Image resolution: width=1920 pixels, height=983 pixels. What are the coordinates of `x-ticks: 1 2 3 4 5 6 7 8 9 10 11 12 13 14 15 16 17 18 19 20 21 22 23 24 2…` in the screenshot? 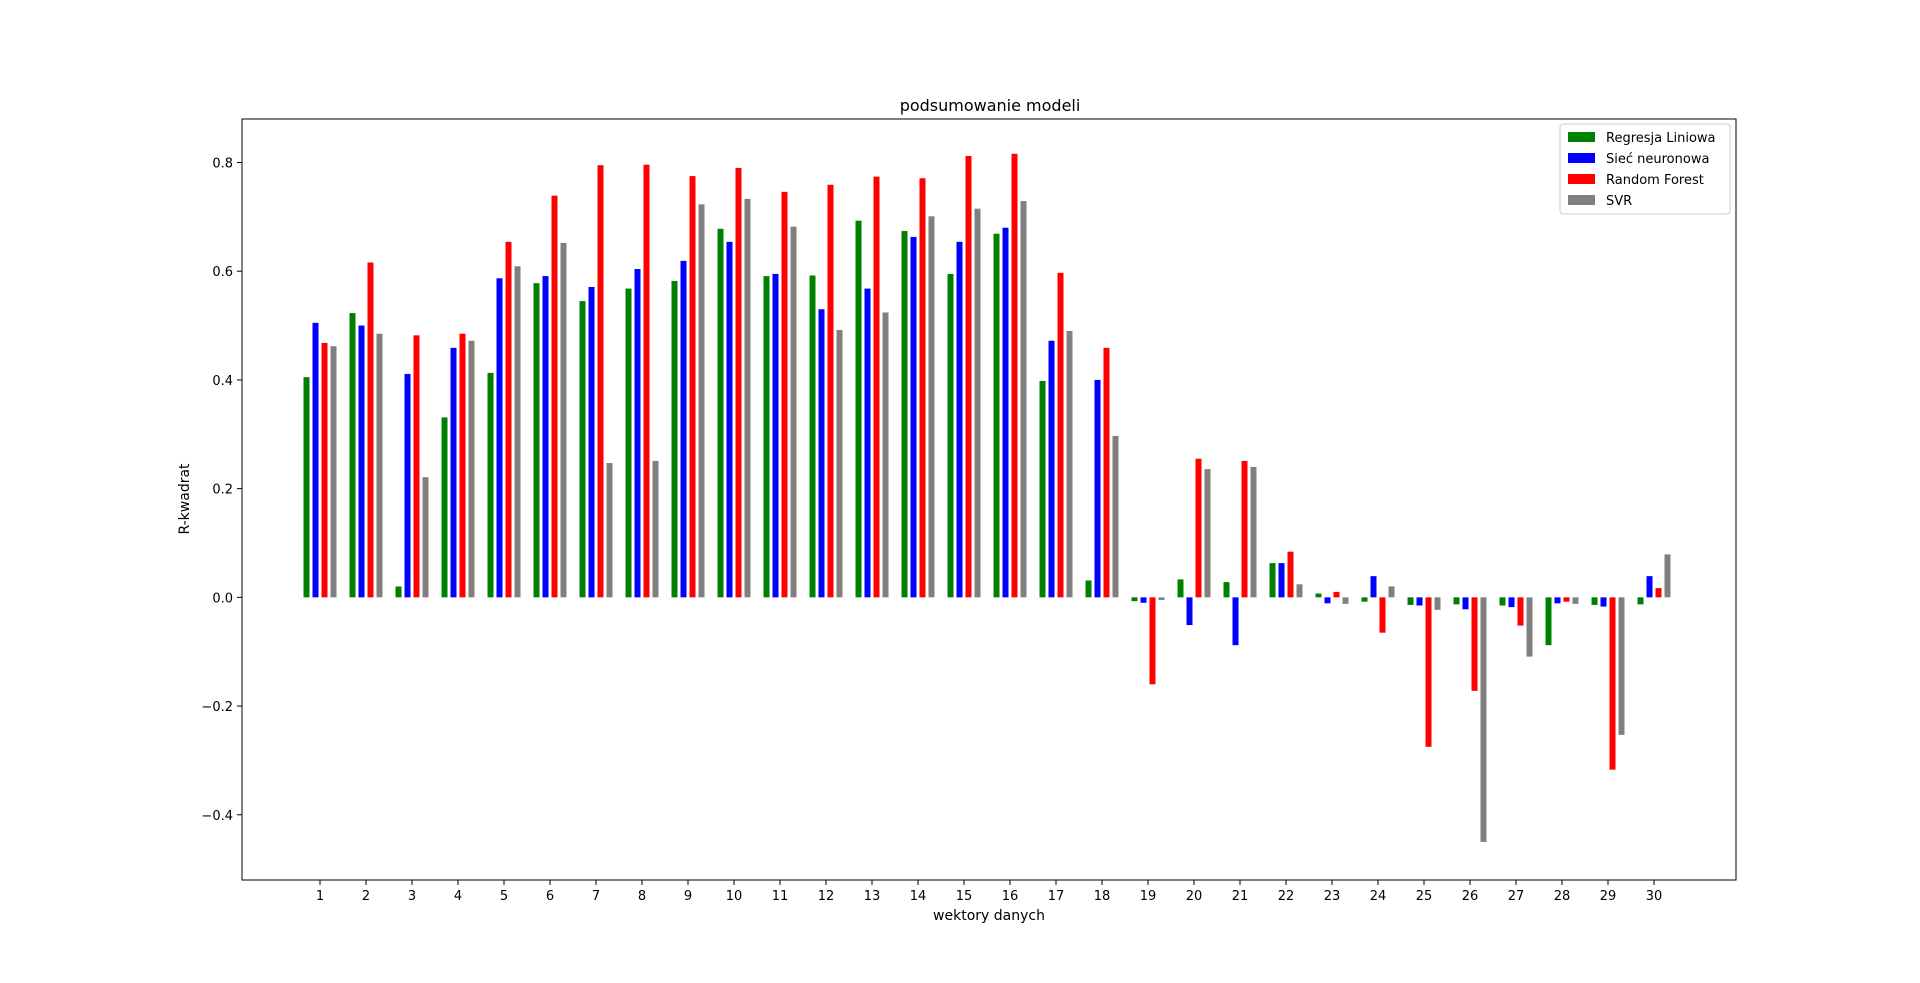 It's located at (989, 892).